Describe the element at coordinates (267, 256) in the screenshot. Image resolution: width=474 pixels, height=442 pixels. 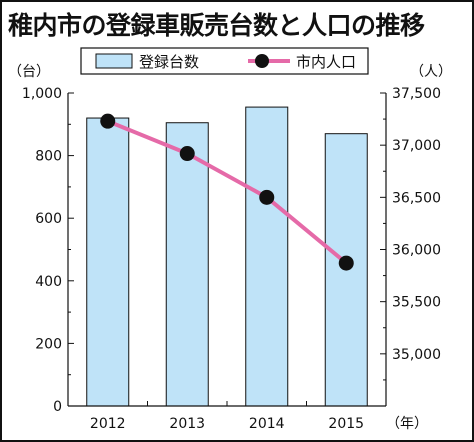
I see `bar-2014` at that location.